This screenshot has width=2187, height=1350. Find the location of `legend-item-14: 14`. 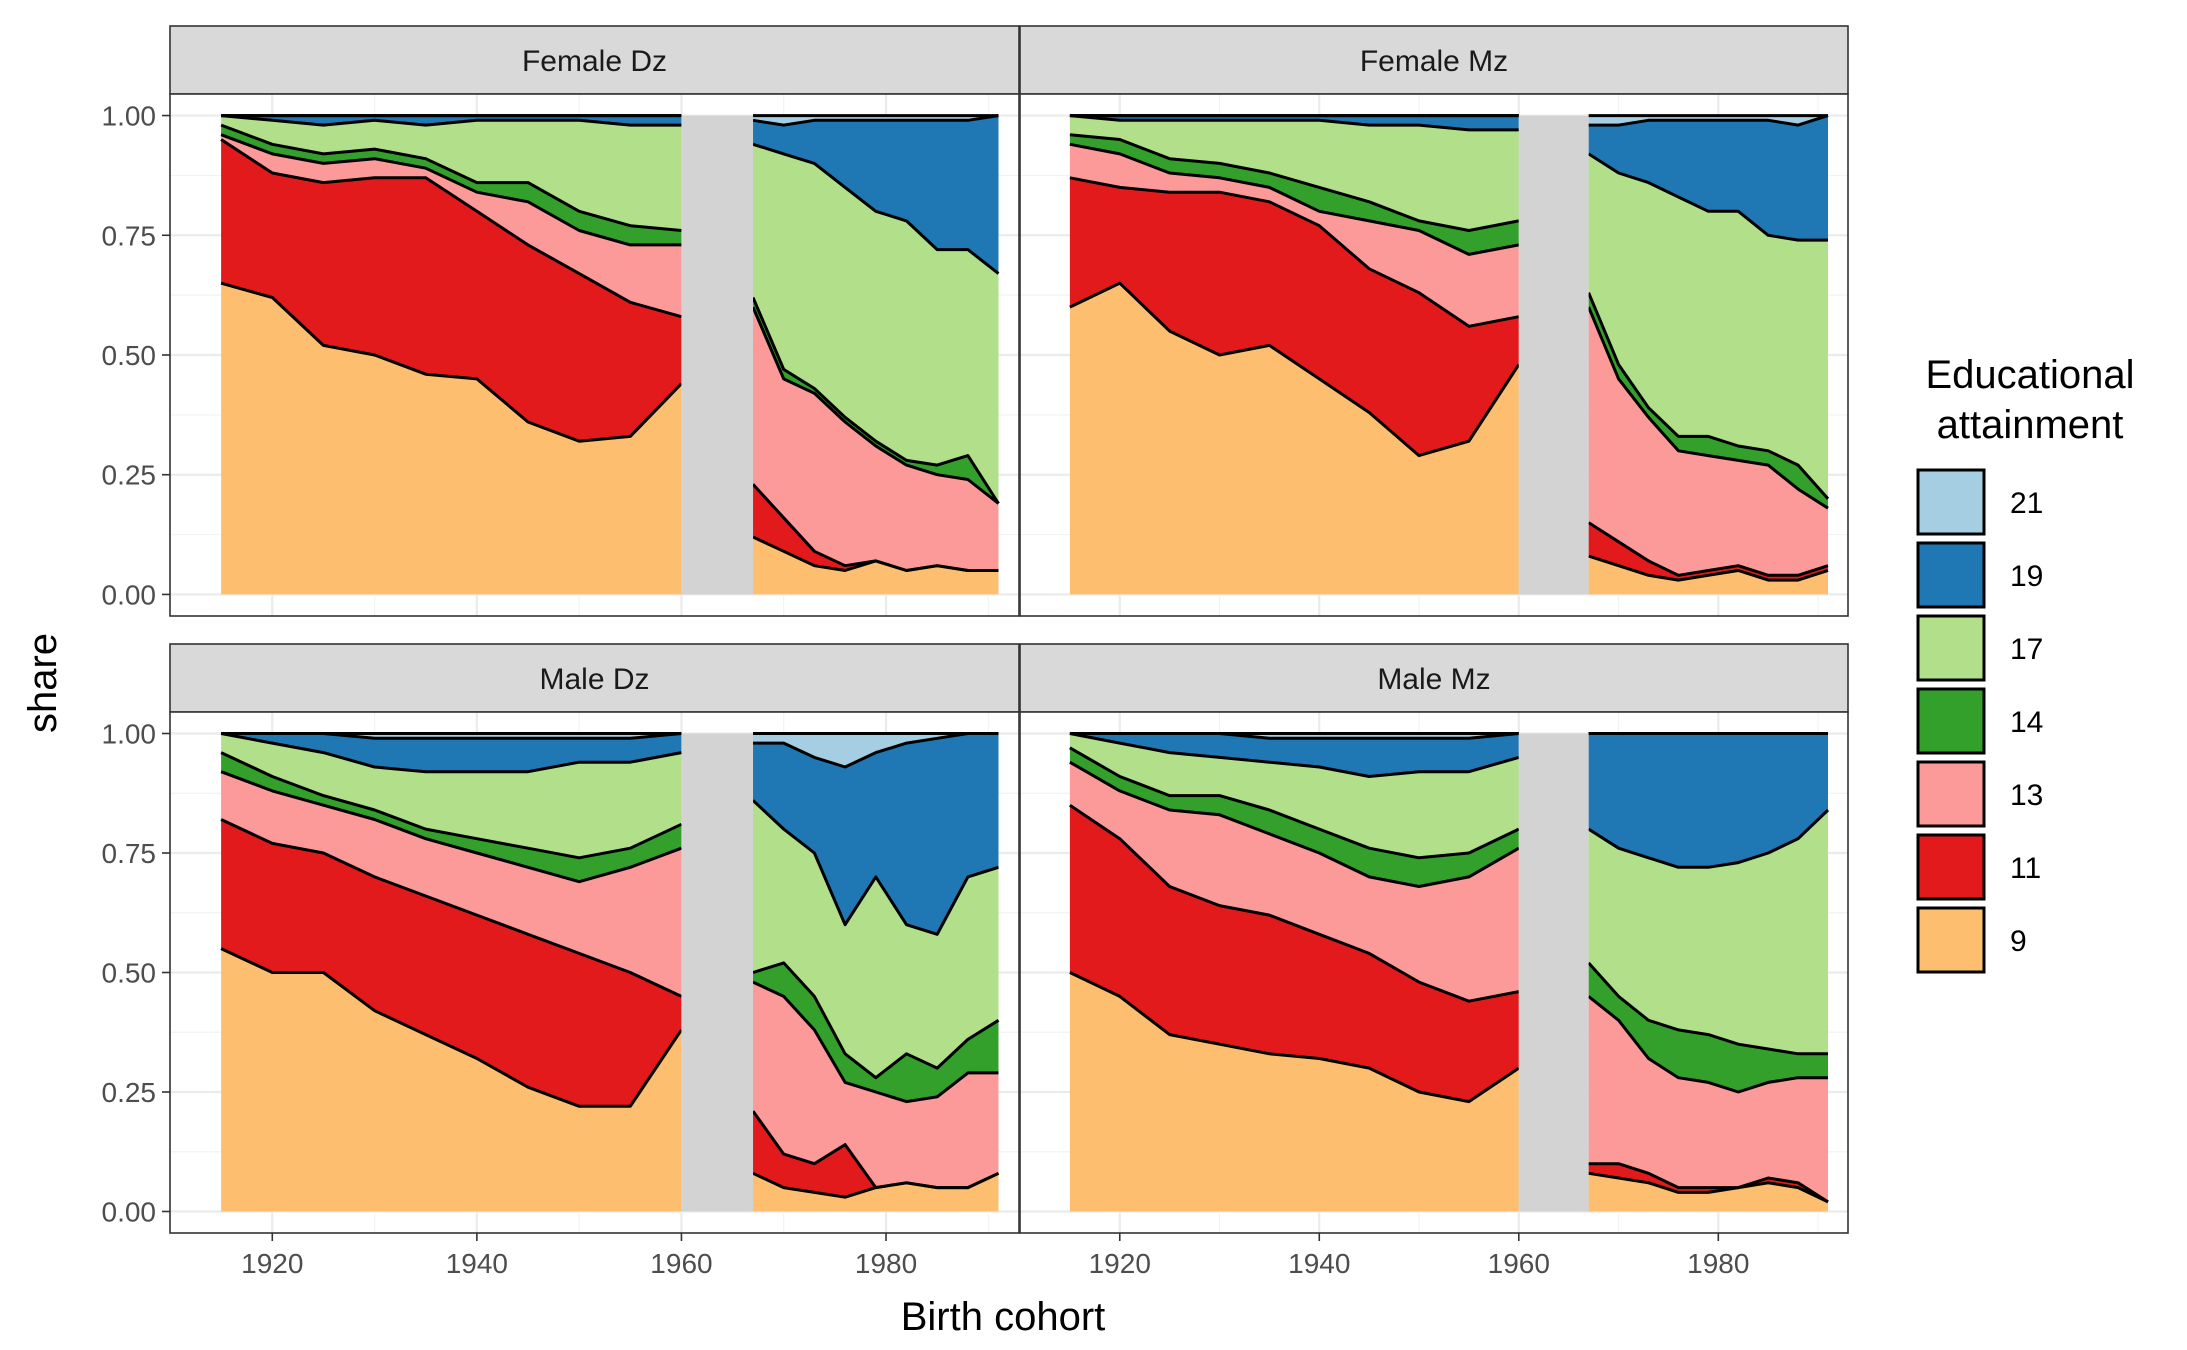

legend-item-14: 14 is located at coordinates (1979, 721).